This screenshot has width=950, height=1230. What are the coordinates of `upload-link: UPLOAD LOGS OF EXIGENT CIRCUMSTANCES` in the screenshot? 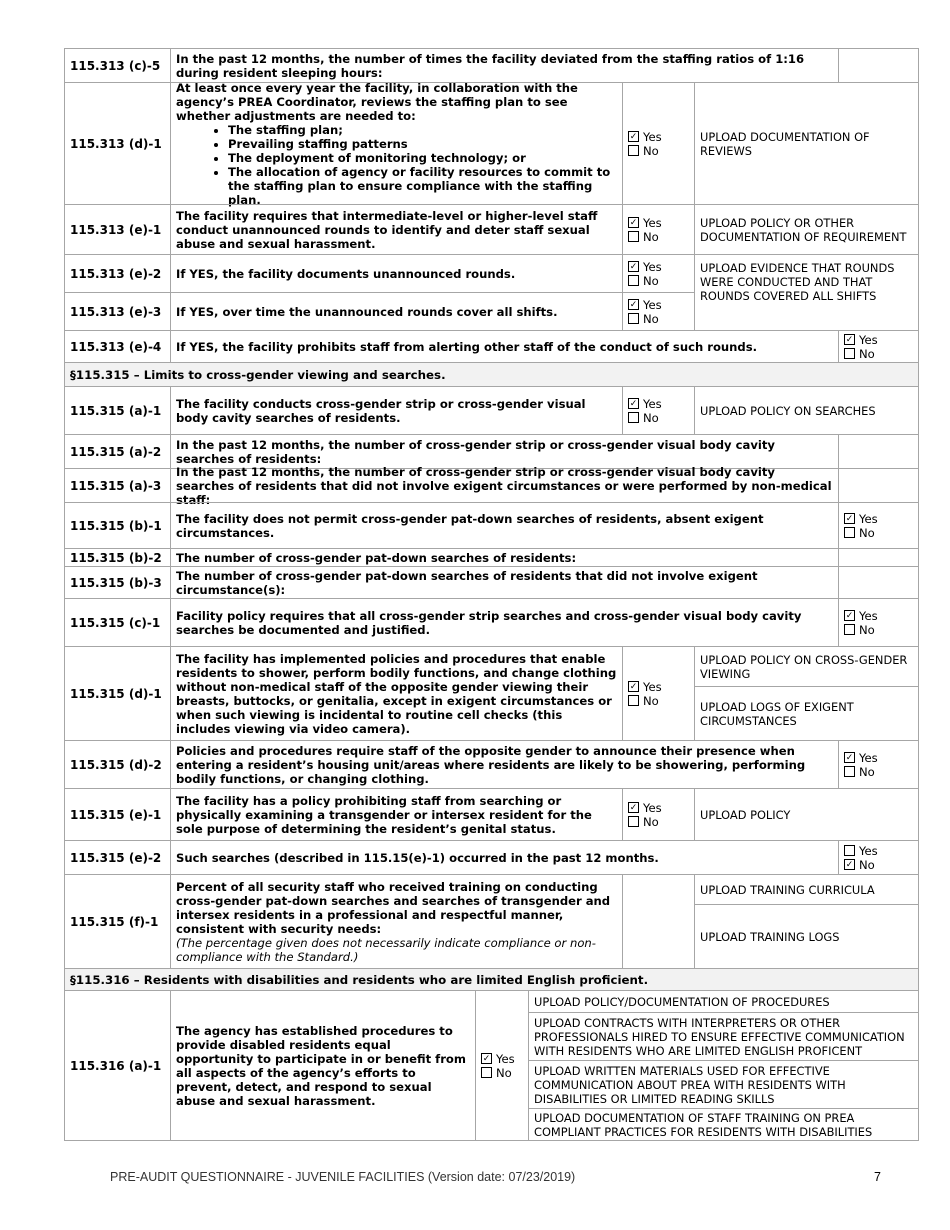 It's located at (806, 713).